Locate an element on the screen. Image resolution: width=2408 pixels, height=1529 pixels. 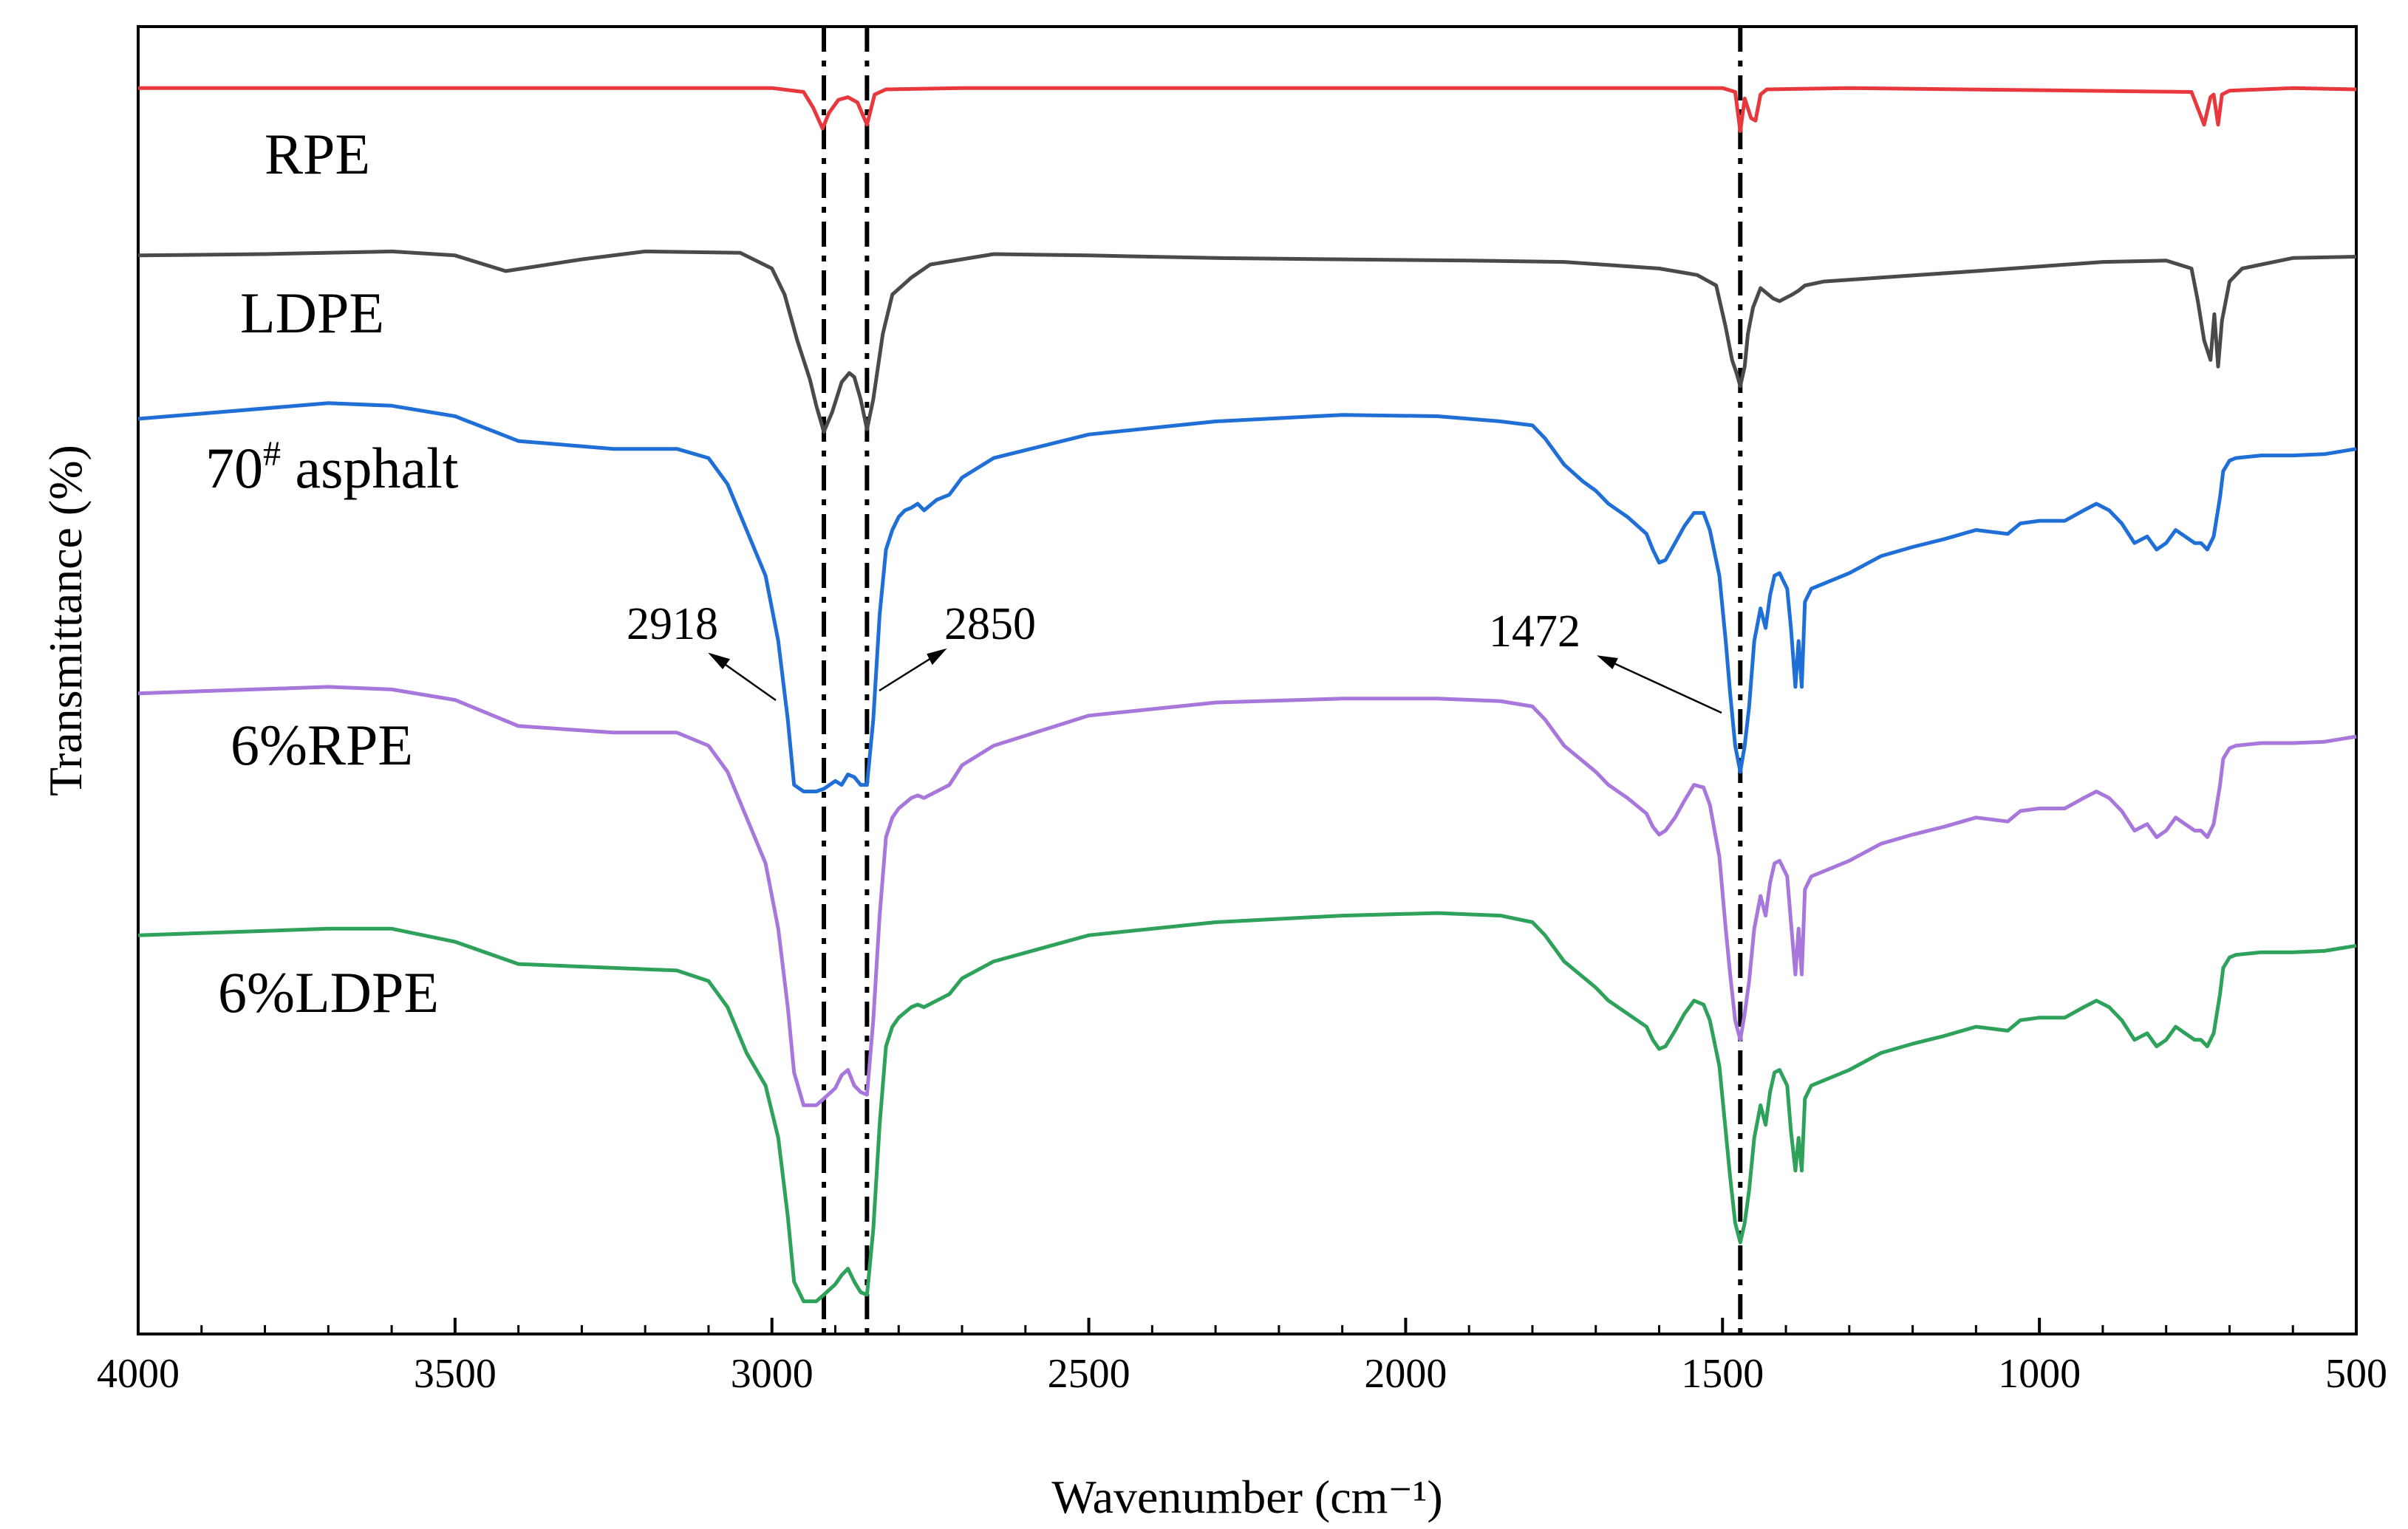
annotation-label-2918: 2918 is located at coordinates (673, 624).